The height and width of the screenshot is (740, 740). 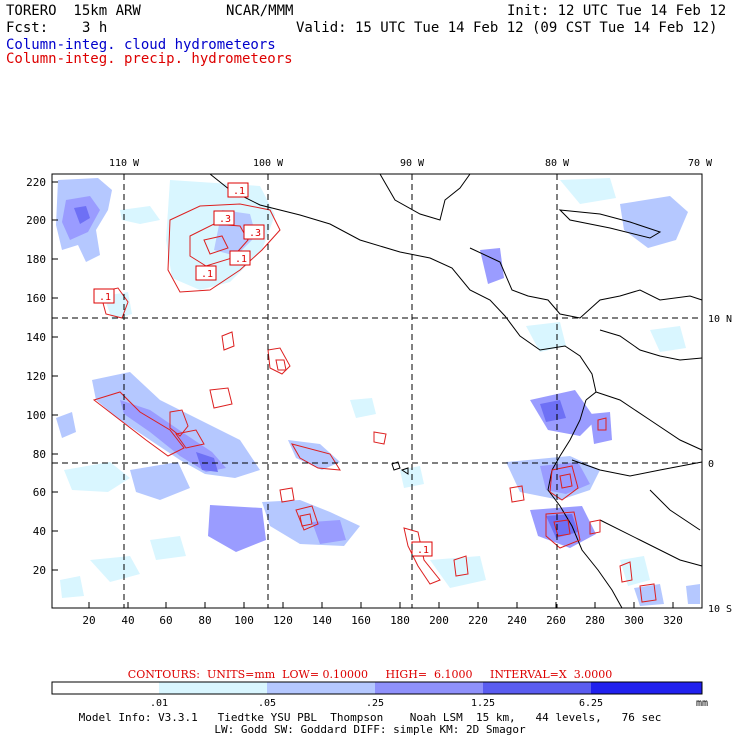 I want to click on contour-label-text: .3, so click(x=255, y=233).